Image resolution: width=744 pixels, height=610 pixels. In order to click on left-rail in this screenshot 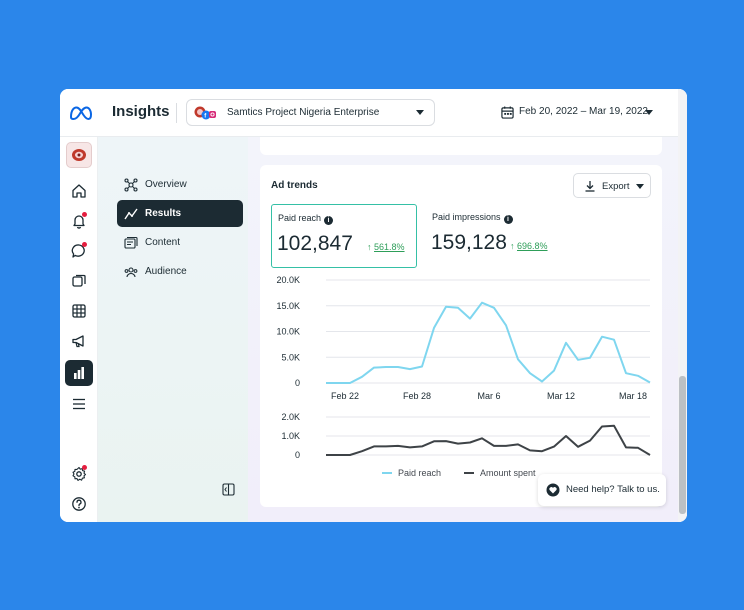, I will do `click(79, 329)`.